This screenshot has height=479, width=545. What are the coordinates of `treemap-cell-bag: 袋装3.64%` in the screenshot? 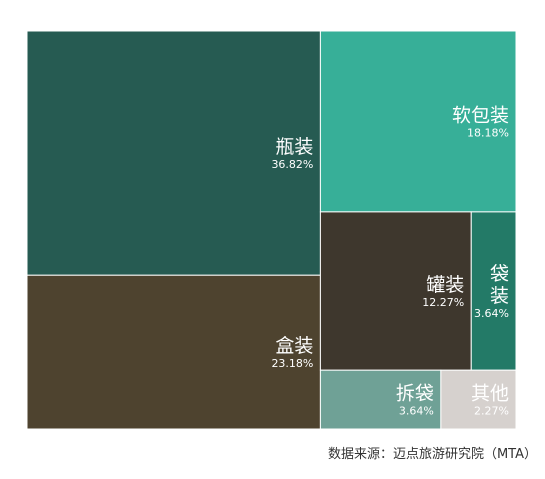 It's located at (493, 291).